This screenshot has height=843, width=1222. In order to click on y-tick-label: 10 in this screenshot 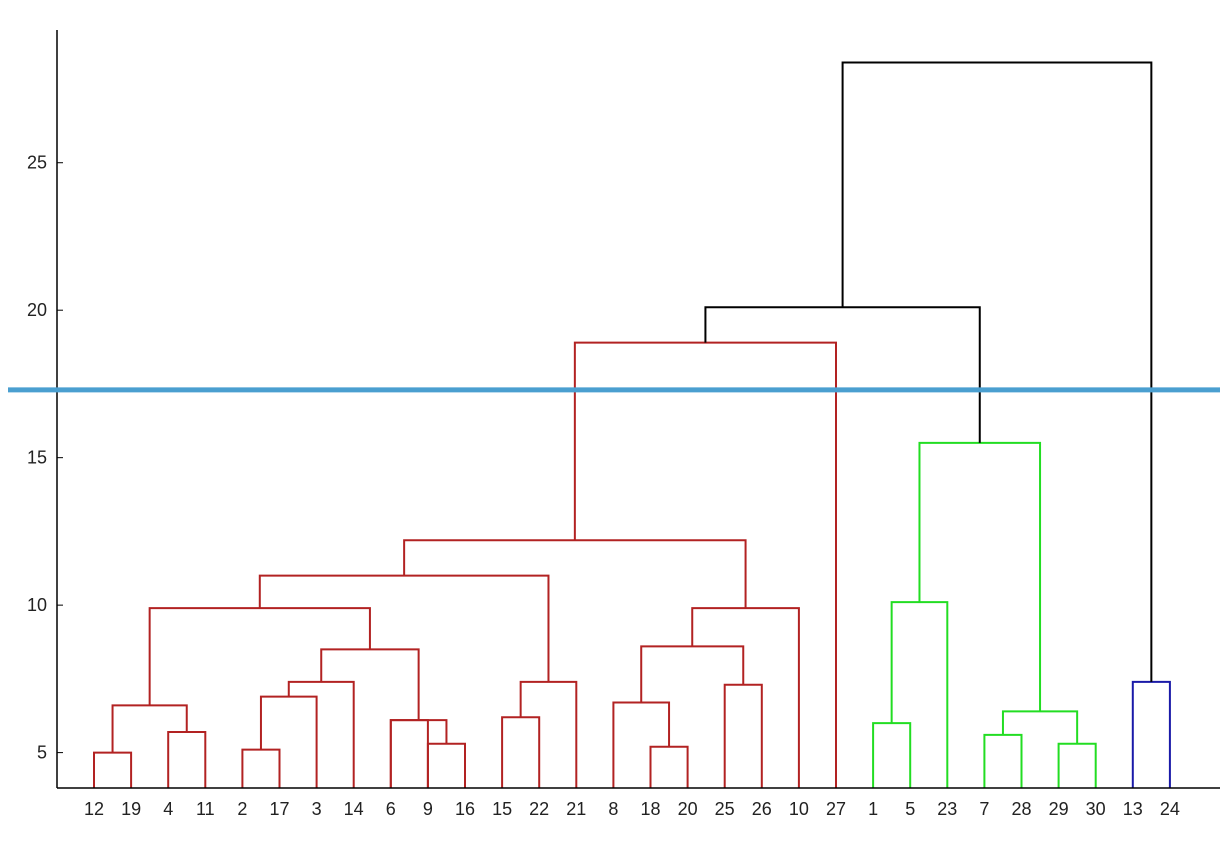, I will do `click(37, 605)`.